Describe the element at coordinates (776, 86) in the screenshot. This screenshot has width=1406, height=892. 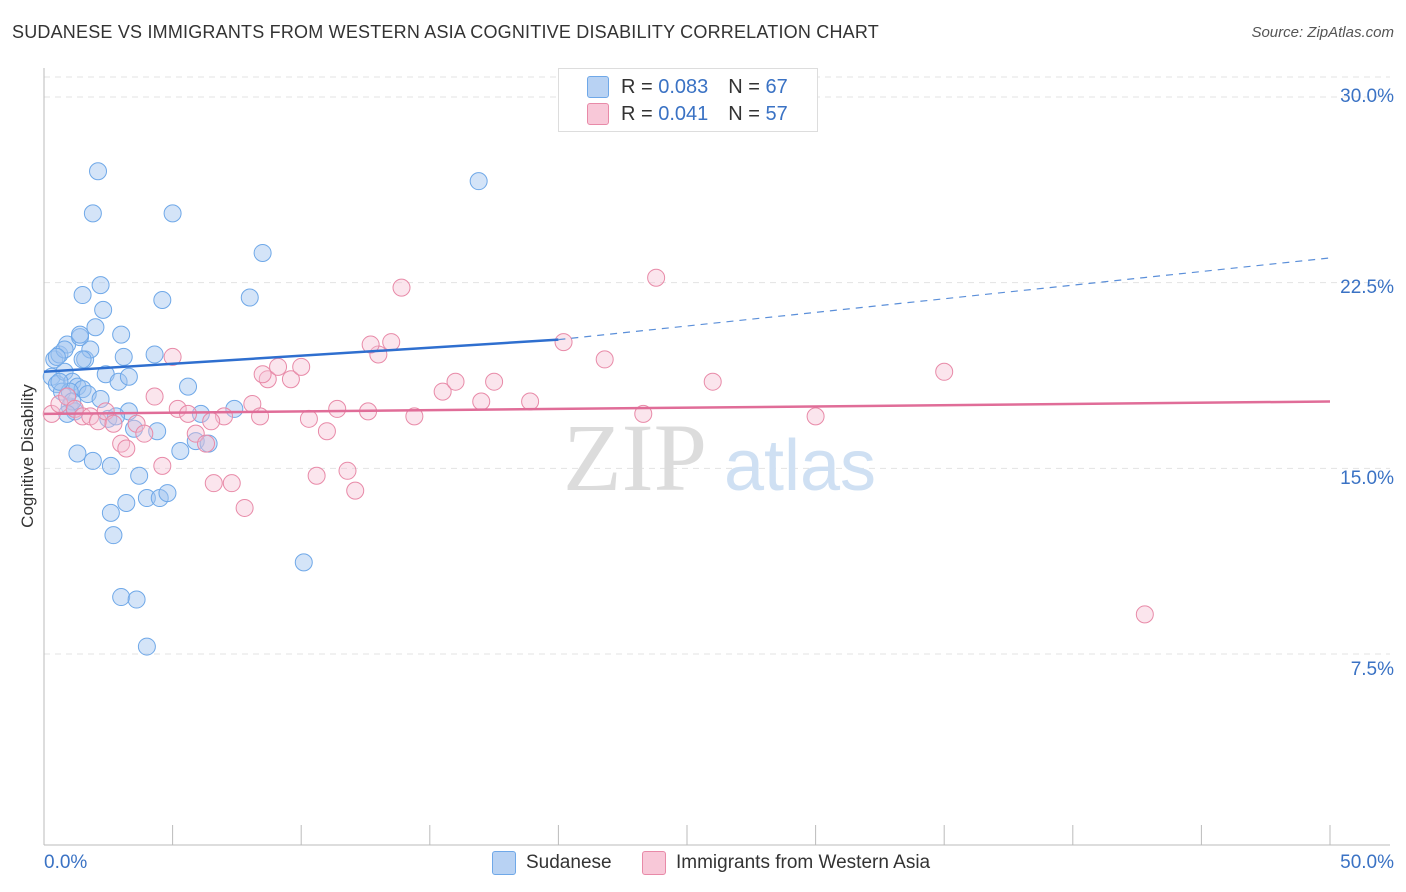
I see `legend-n-value: 67` at that location.